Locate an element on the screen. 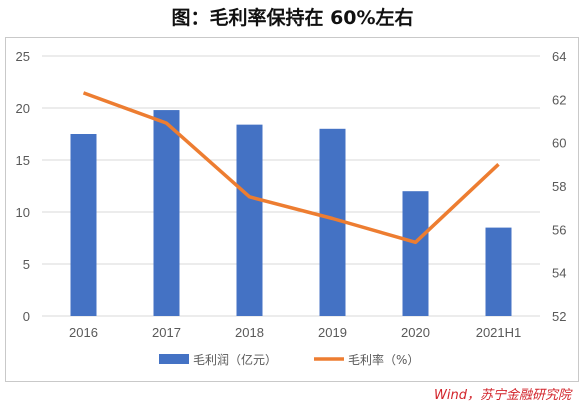  bar-2016 is located at coordinates (83, 225).